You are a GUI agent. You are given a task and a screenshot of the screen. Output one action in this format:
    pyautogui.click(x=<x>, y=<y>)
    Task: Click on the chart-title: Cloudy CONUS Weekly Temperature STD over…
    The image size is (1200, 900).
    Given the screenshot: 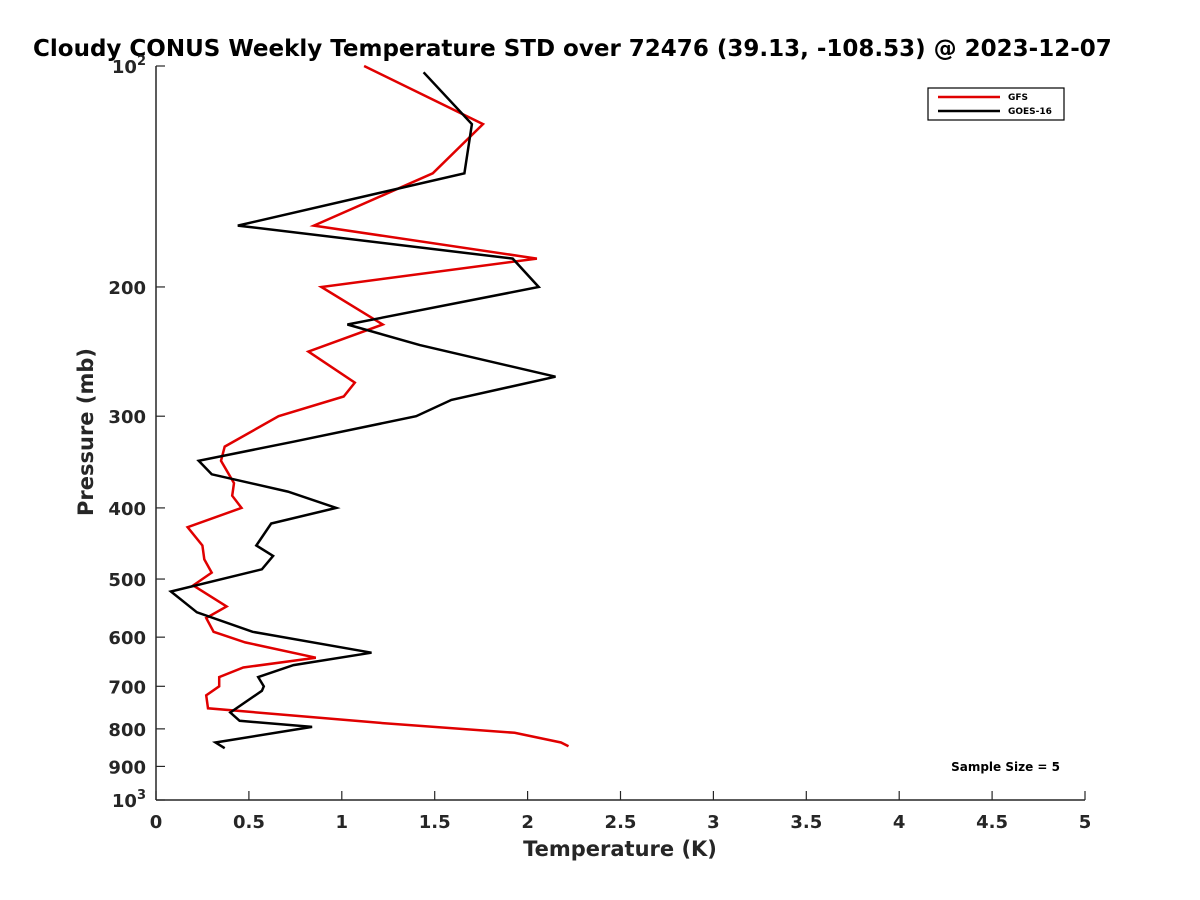 What is the action you would take?
    pyautogui.click(x=572, y=49)
    